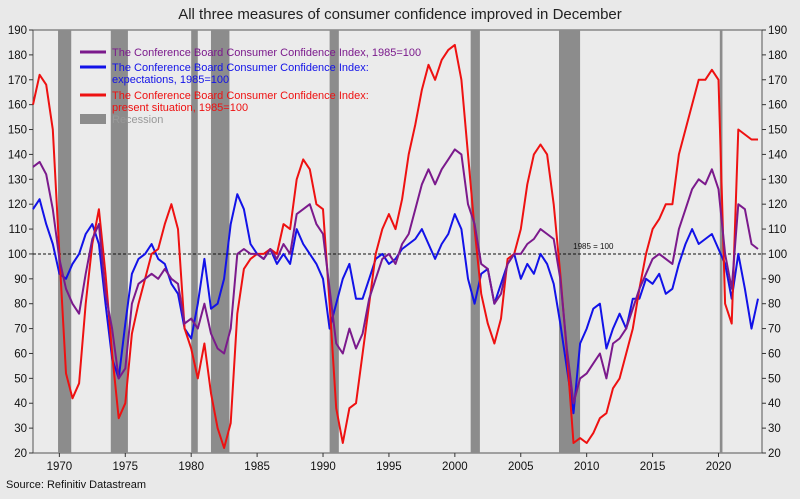 The image size is (800, 499). What do you see at coordinates (777, 56) in the screenshot?
I see `y-tick-label-right: 180` at bounding box center [777, 56].